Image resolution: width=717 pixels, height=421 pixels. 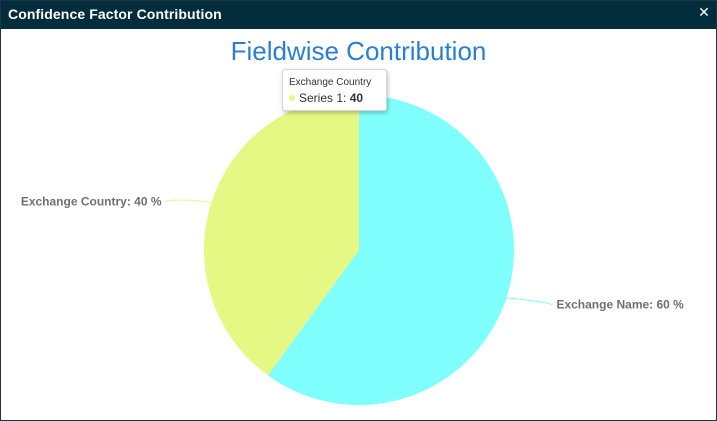 I want to click on chart-tooltip: Exchange Country Series 1: 40, so click(x=334, y=90).